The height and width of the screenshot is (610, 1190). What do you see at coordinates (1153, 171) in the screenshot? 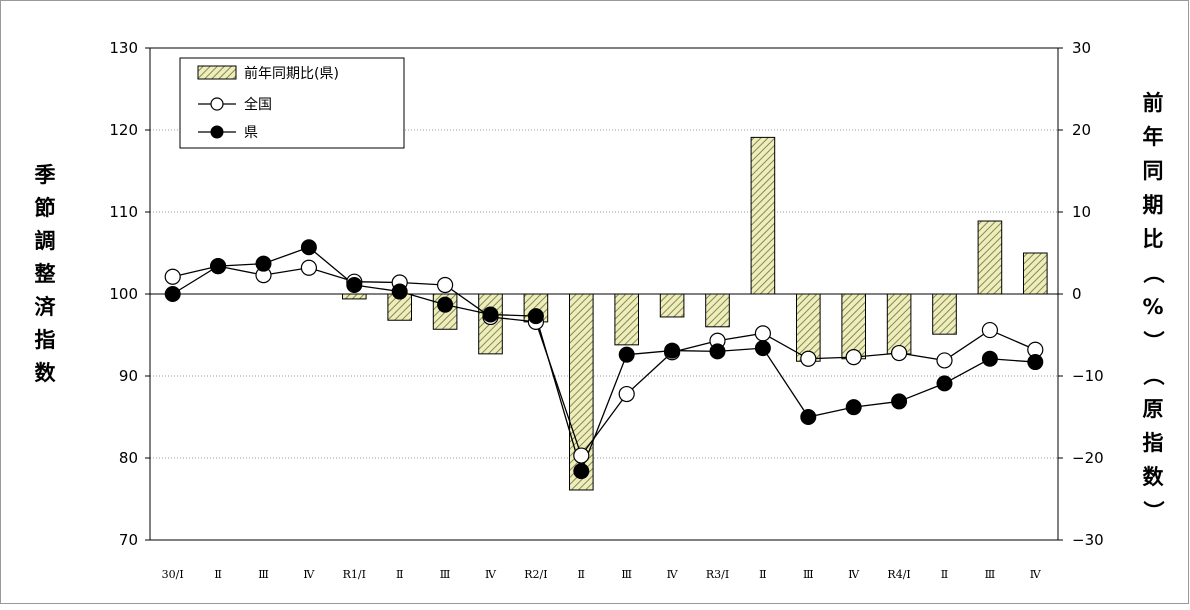
I see `right-axis-label-char: 同` at bounding box center [1153, 171].